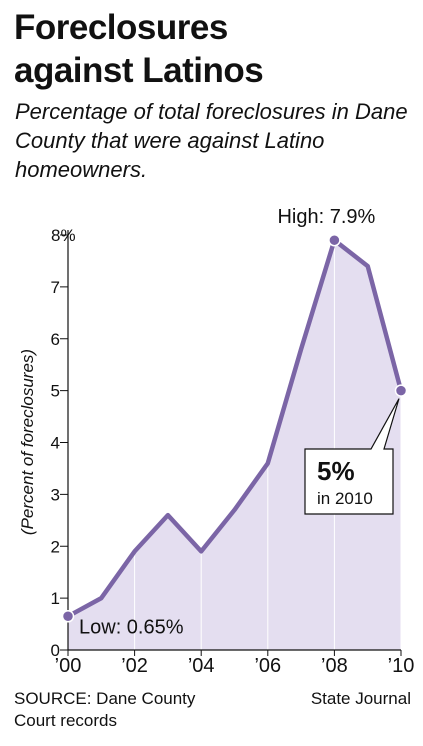  I want to click on source-note: SOURCE: Dane County Court records, so click(105, 709).